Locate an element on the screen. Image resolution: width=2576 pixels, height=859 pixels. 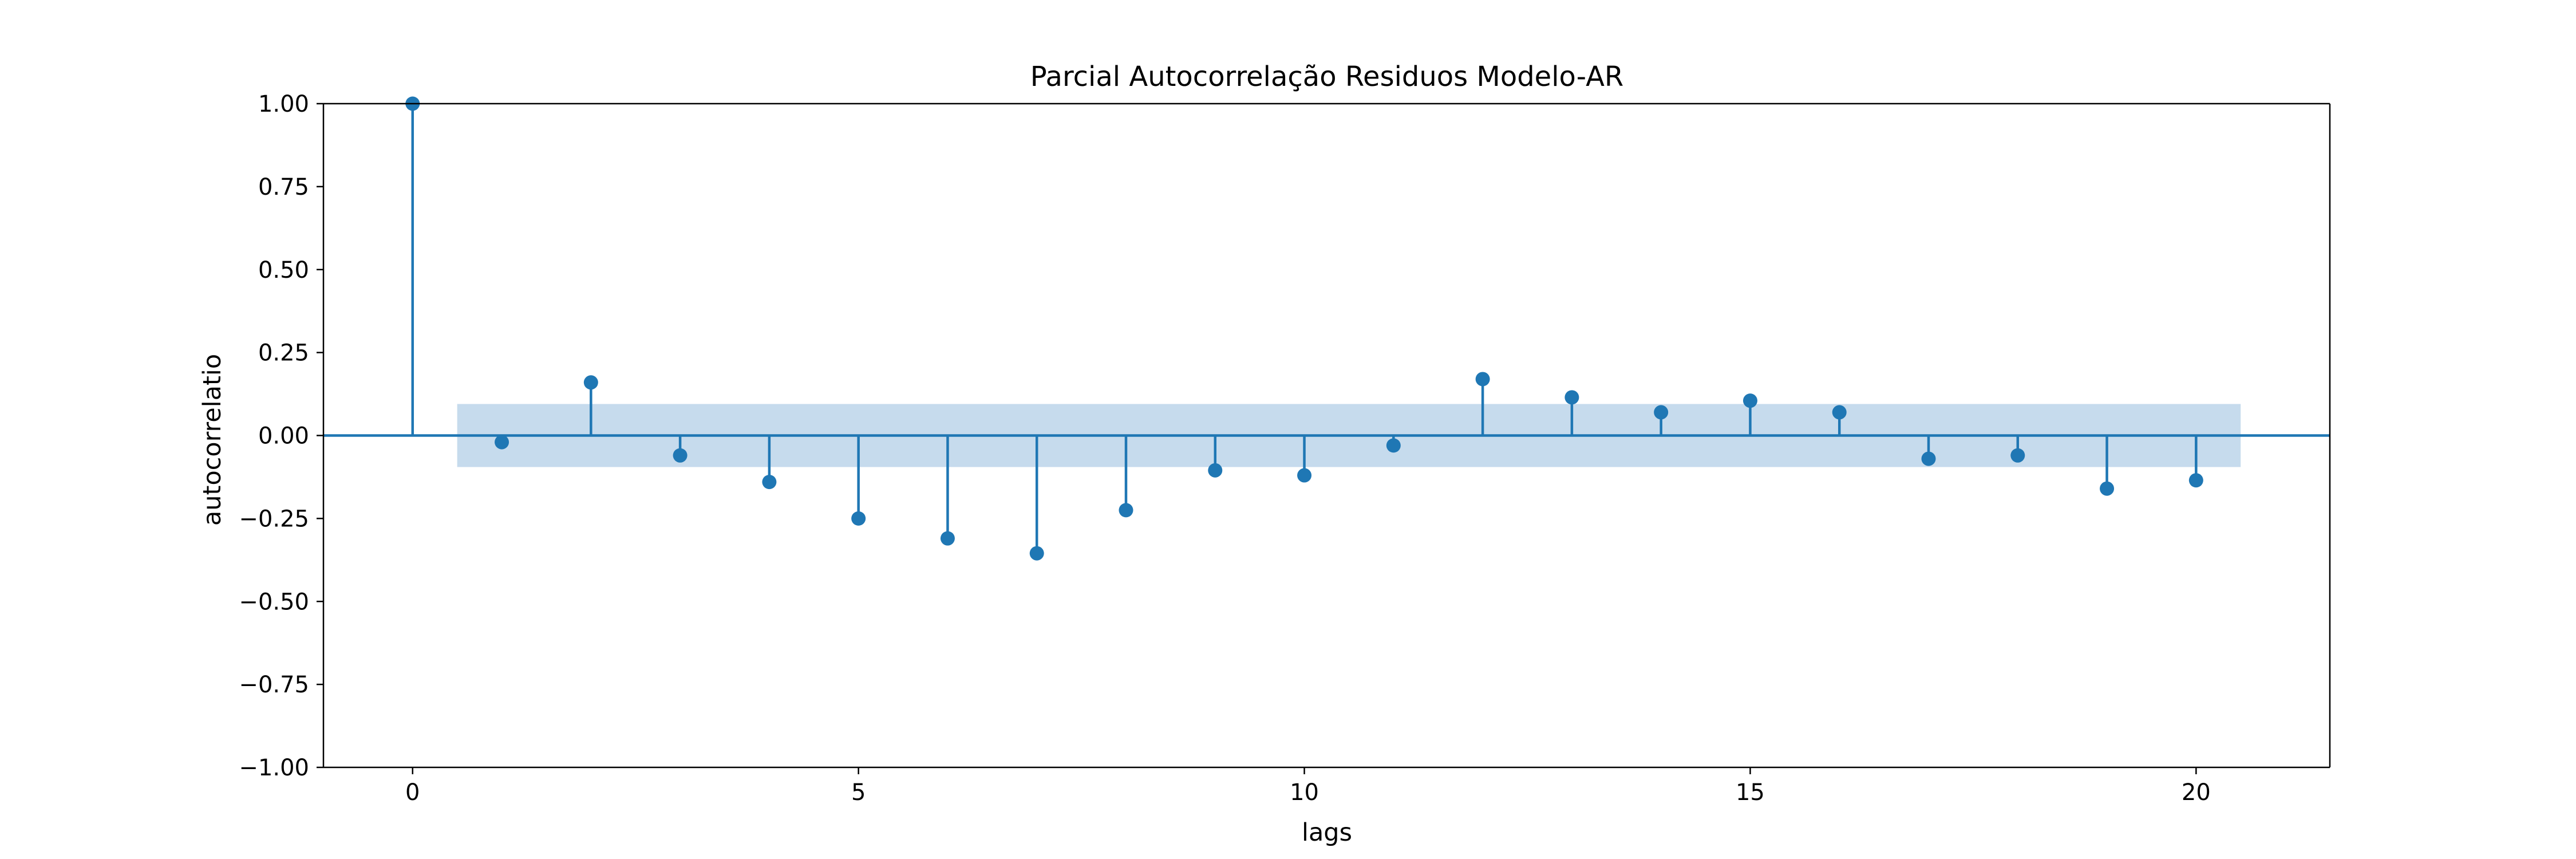
y-tick-label: −0.75 is located at coordinates (274, 685).